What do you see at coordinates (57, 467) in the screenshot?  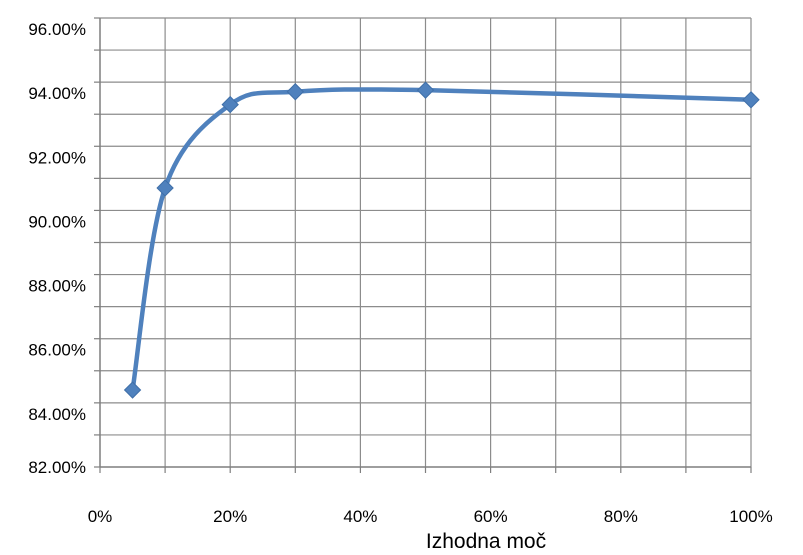 I see `y-tick-label: 82.00%` at bounding box center [57, 467].